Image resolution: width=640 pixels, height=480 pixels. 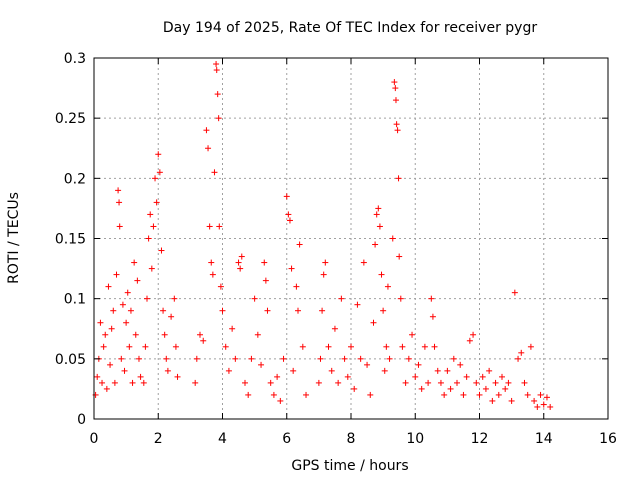 What do you see at coordinates (544, 439) in the screenshot?
I see `x-tick-label: 14` at bounding box center [544, 439].